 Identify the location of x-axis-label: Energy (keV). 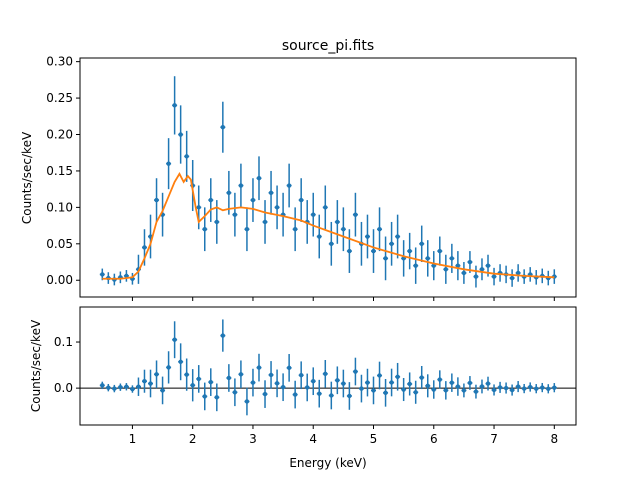
(327, 463).